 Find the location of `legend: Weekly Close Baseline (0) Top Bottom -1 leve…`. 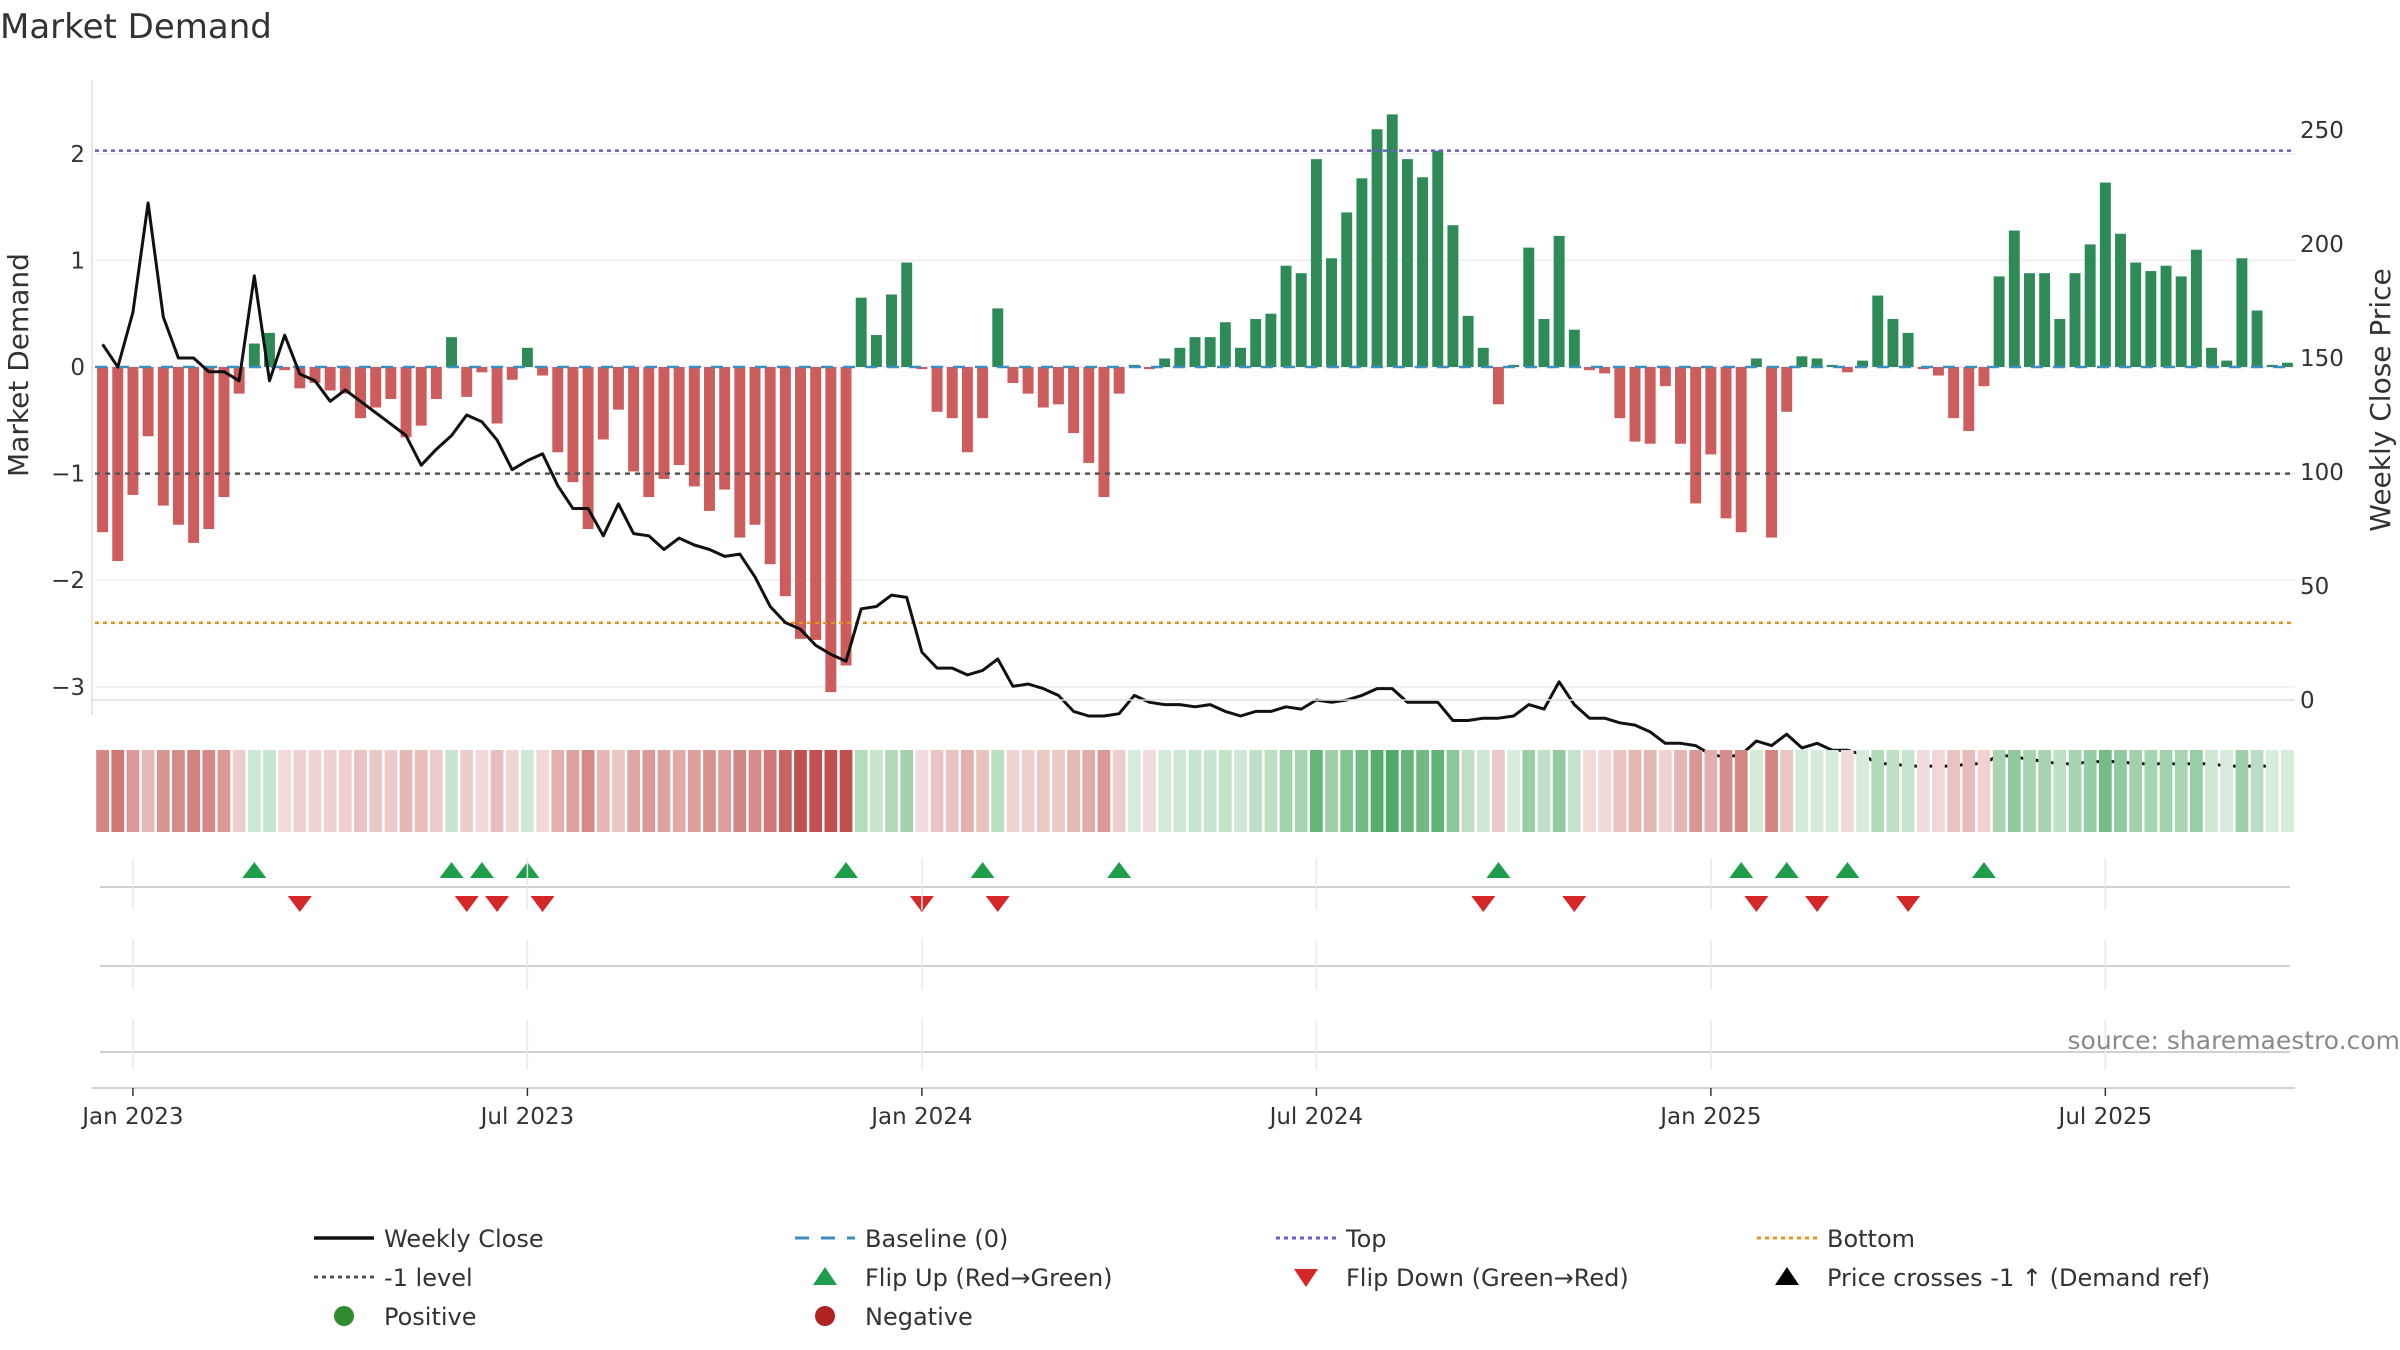

legend: Weekly Close Baseline (0) Top Bottom -1 leve… is located at coordinates (1262, 1278).